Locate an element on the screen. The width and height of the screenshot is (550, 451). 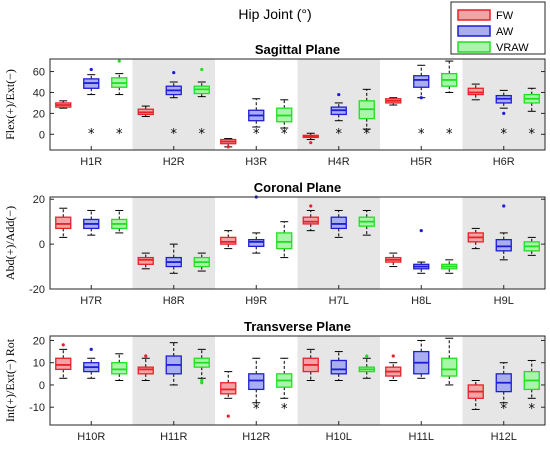
box-fw-h11l is located at coordinates (393, 367).